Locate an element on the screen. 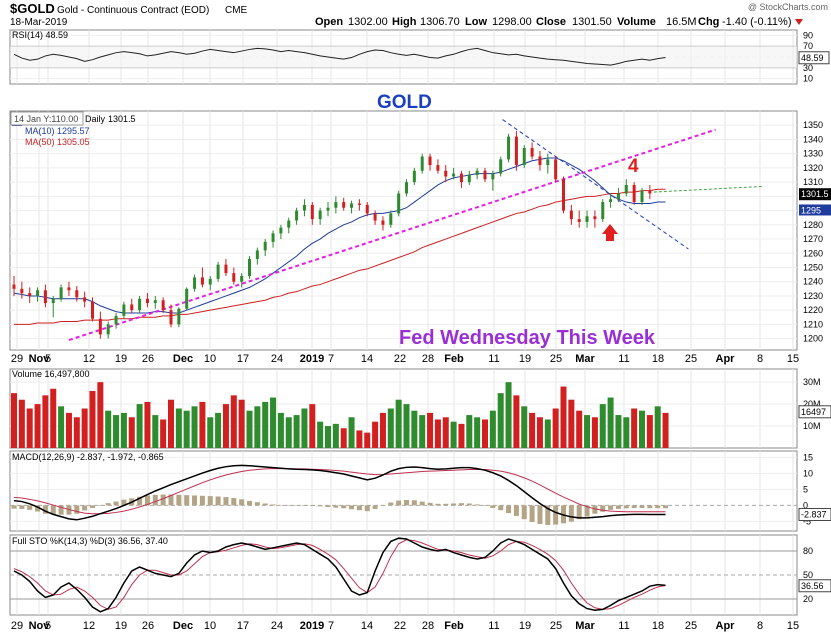 The image size is (831, 636). macd-tick: 0 is located at coordinates (805, 505).